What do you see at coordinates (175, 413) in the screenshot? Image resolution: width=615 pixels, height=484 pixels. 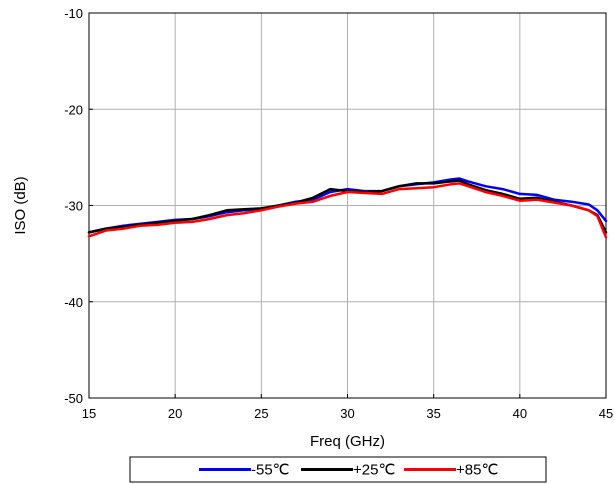 I see `x-tick-label: 20` at bounding box center [175, 413].